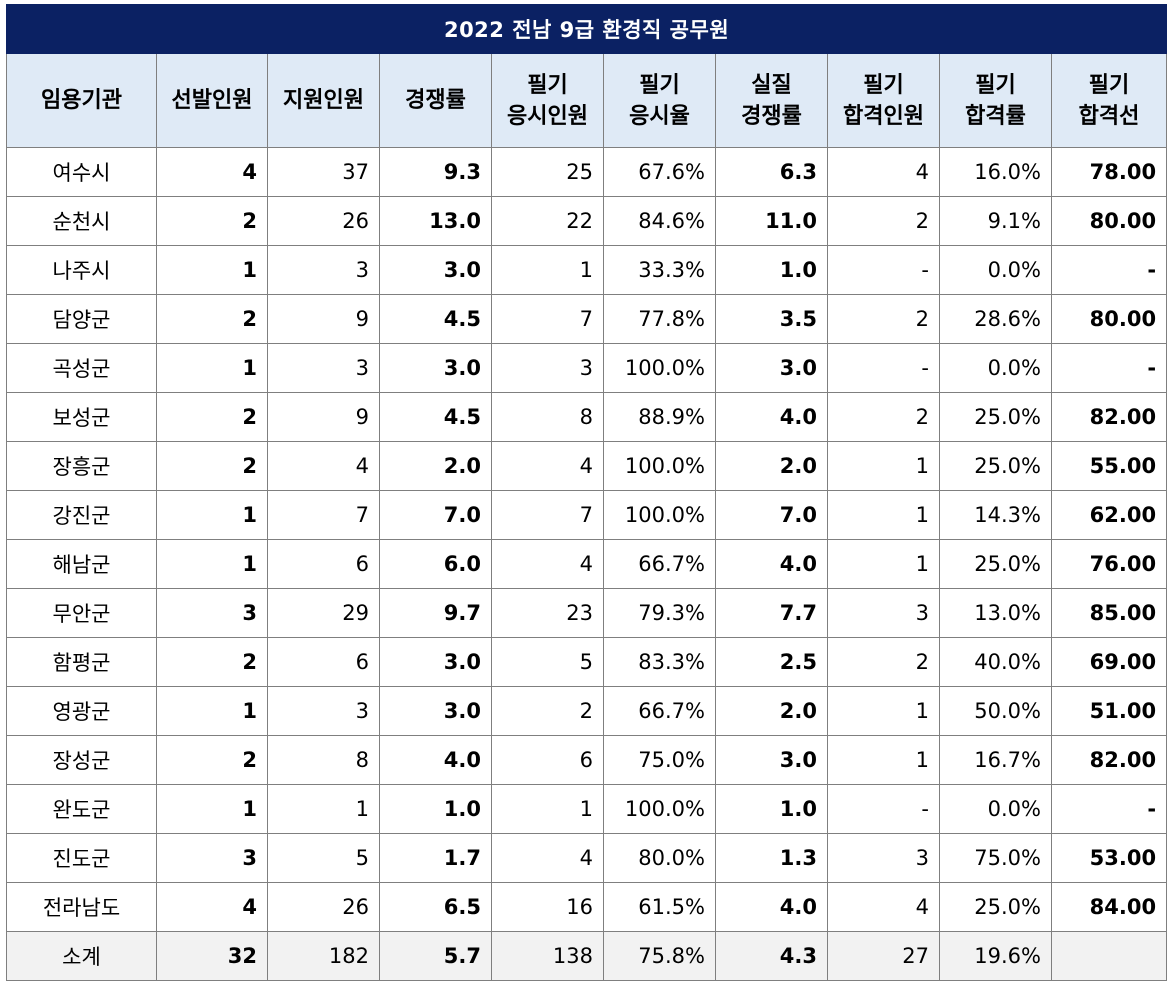  I want to click on cutoff-score: 62.00, so click(1109, 515).